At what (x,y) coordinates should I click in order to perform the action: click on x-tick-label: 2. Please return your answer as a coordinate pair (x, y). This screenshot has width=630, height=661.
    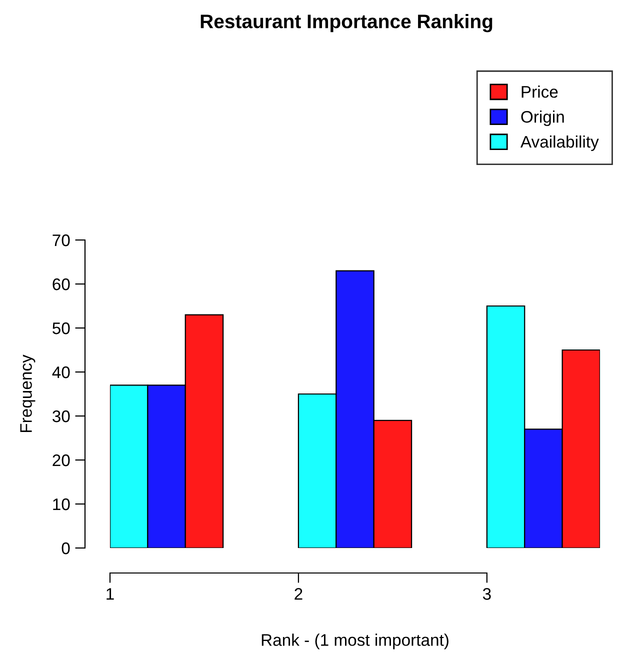
    Looking at the image, I should click on (298, 594).